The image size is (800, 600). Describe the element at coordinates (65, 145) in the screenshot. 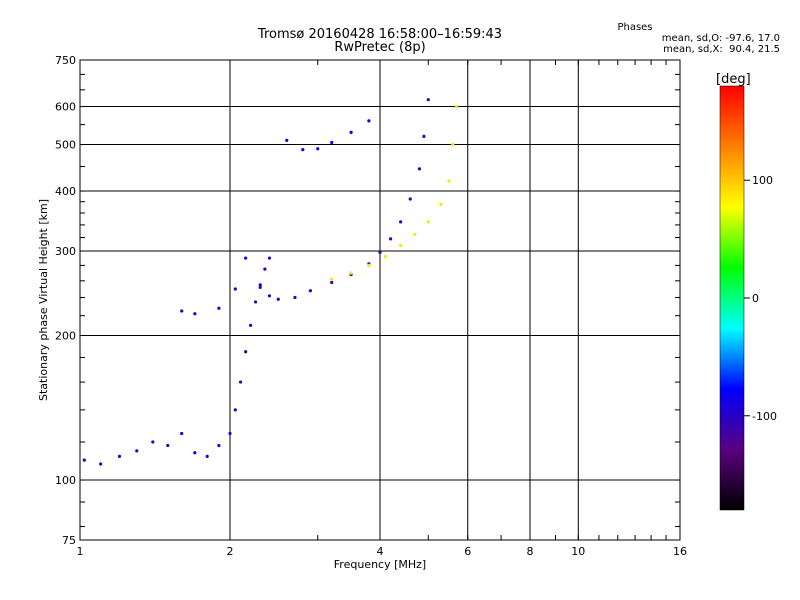

I see `y-tick-label: 500` at that location.